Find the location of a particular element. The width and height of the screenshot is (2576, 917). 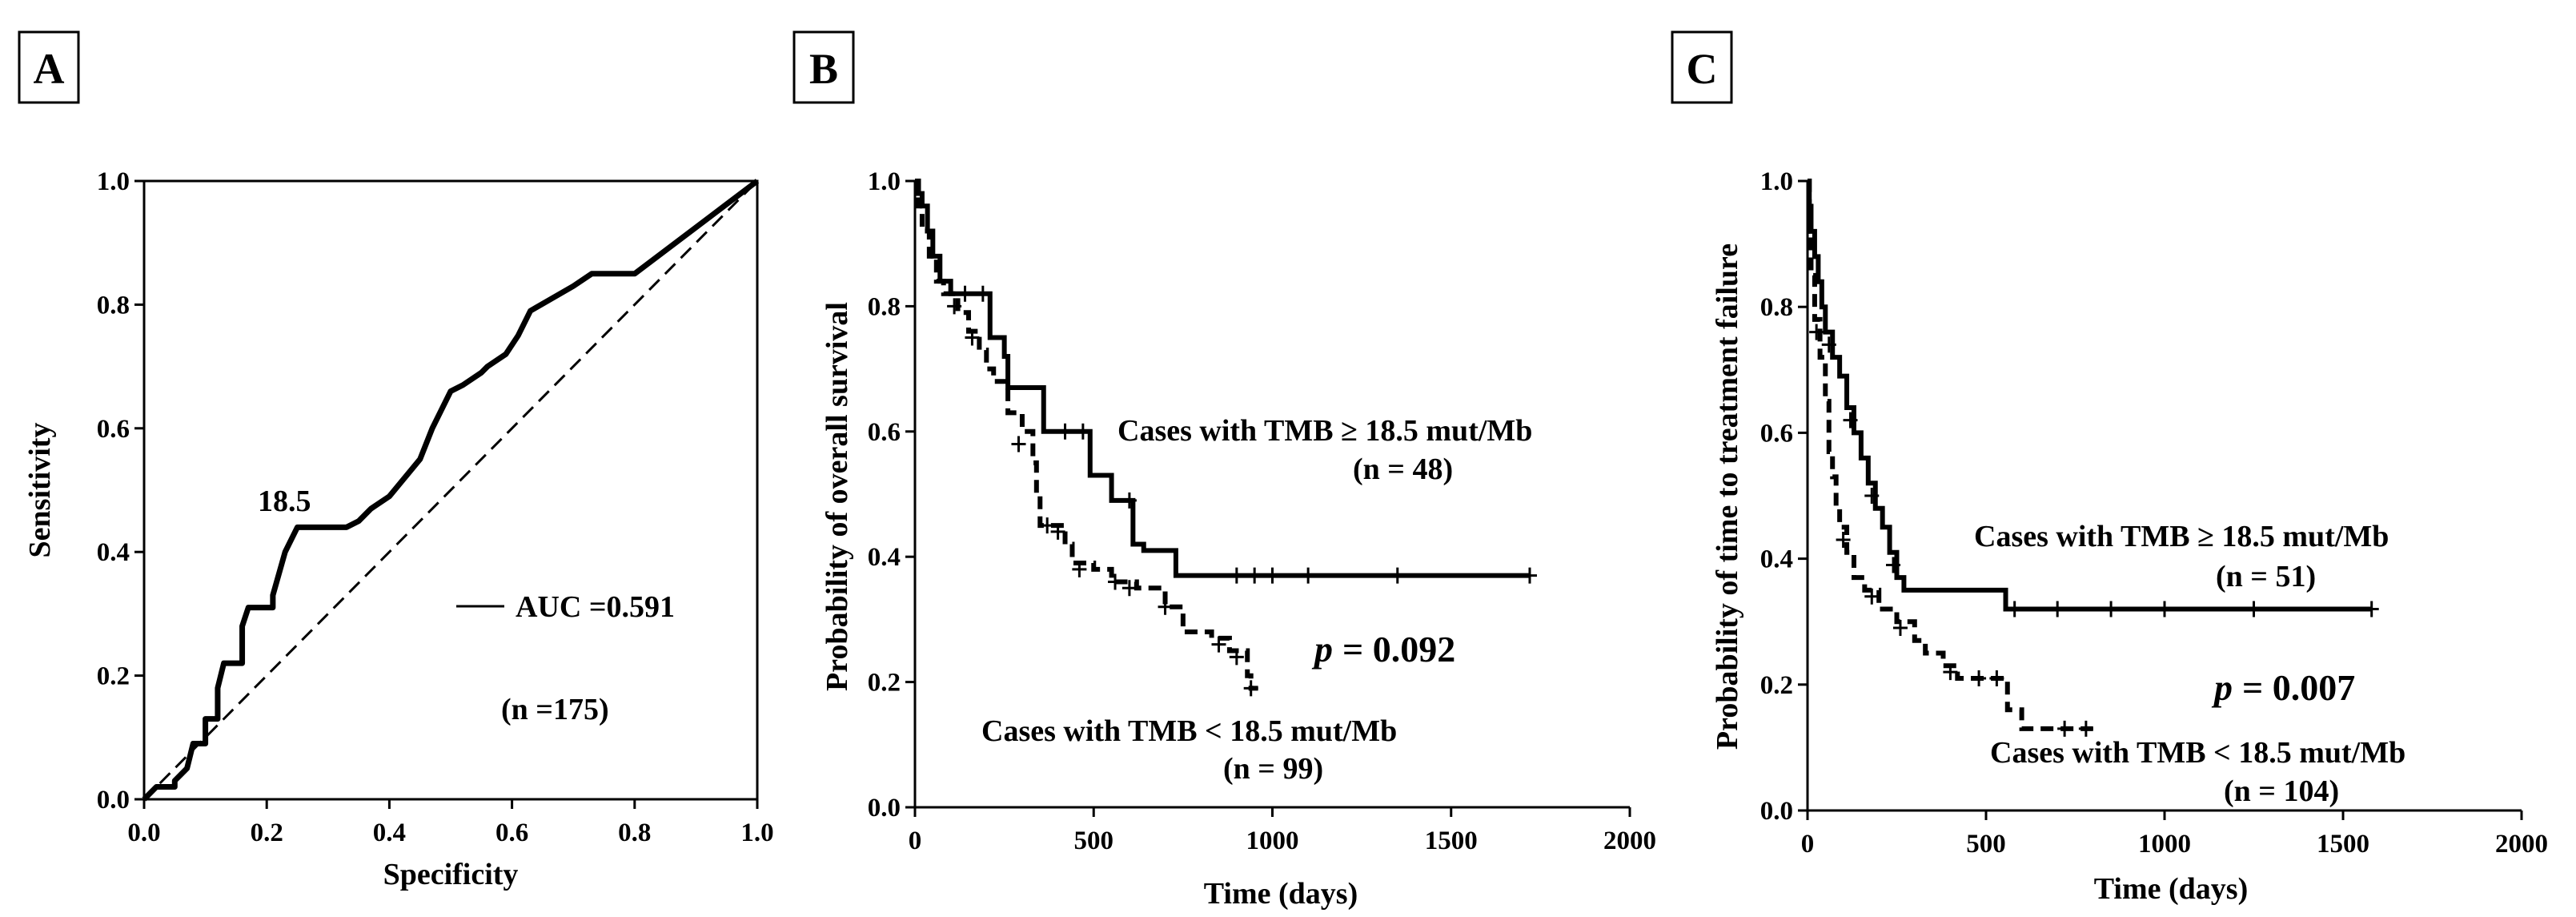

roc-y-tick-label: 0.6 is located at coordinates (113, 429).